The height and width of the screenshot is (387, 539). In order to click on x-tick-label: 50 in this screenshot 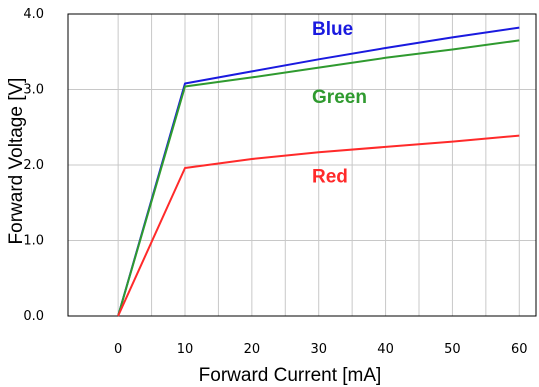, I will do `click(452, 349)`.